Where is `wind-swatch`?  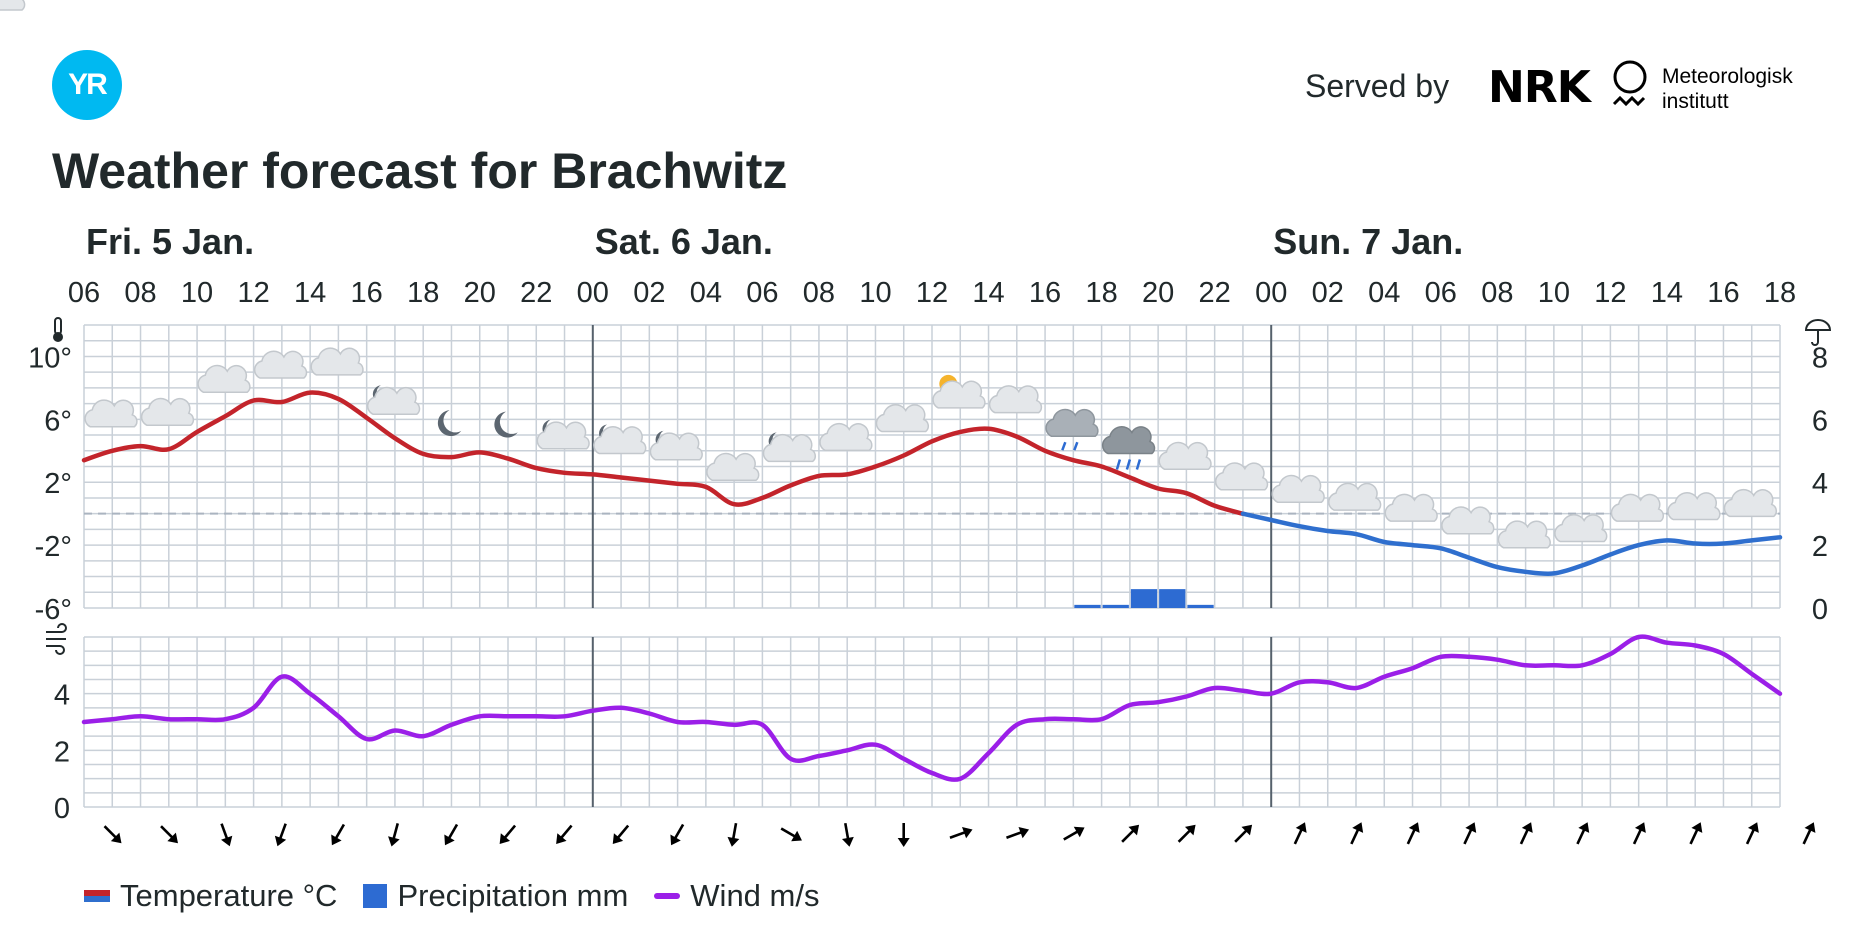
wind-swatch is located at coordinates (667, 896).